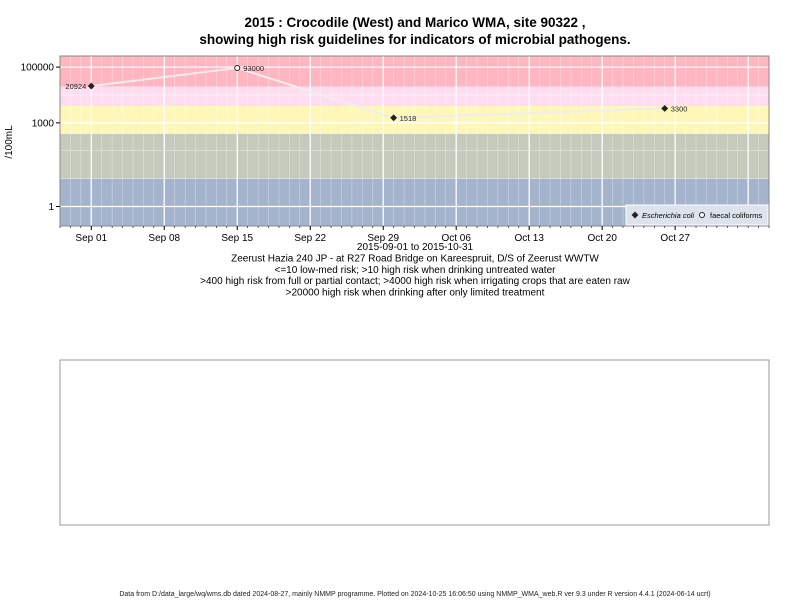  I want to click on x-tick-label: Sep 01, so click(91, 238).